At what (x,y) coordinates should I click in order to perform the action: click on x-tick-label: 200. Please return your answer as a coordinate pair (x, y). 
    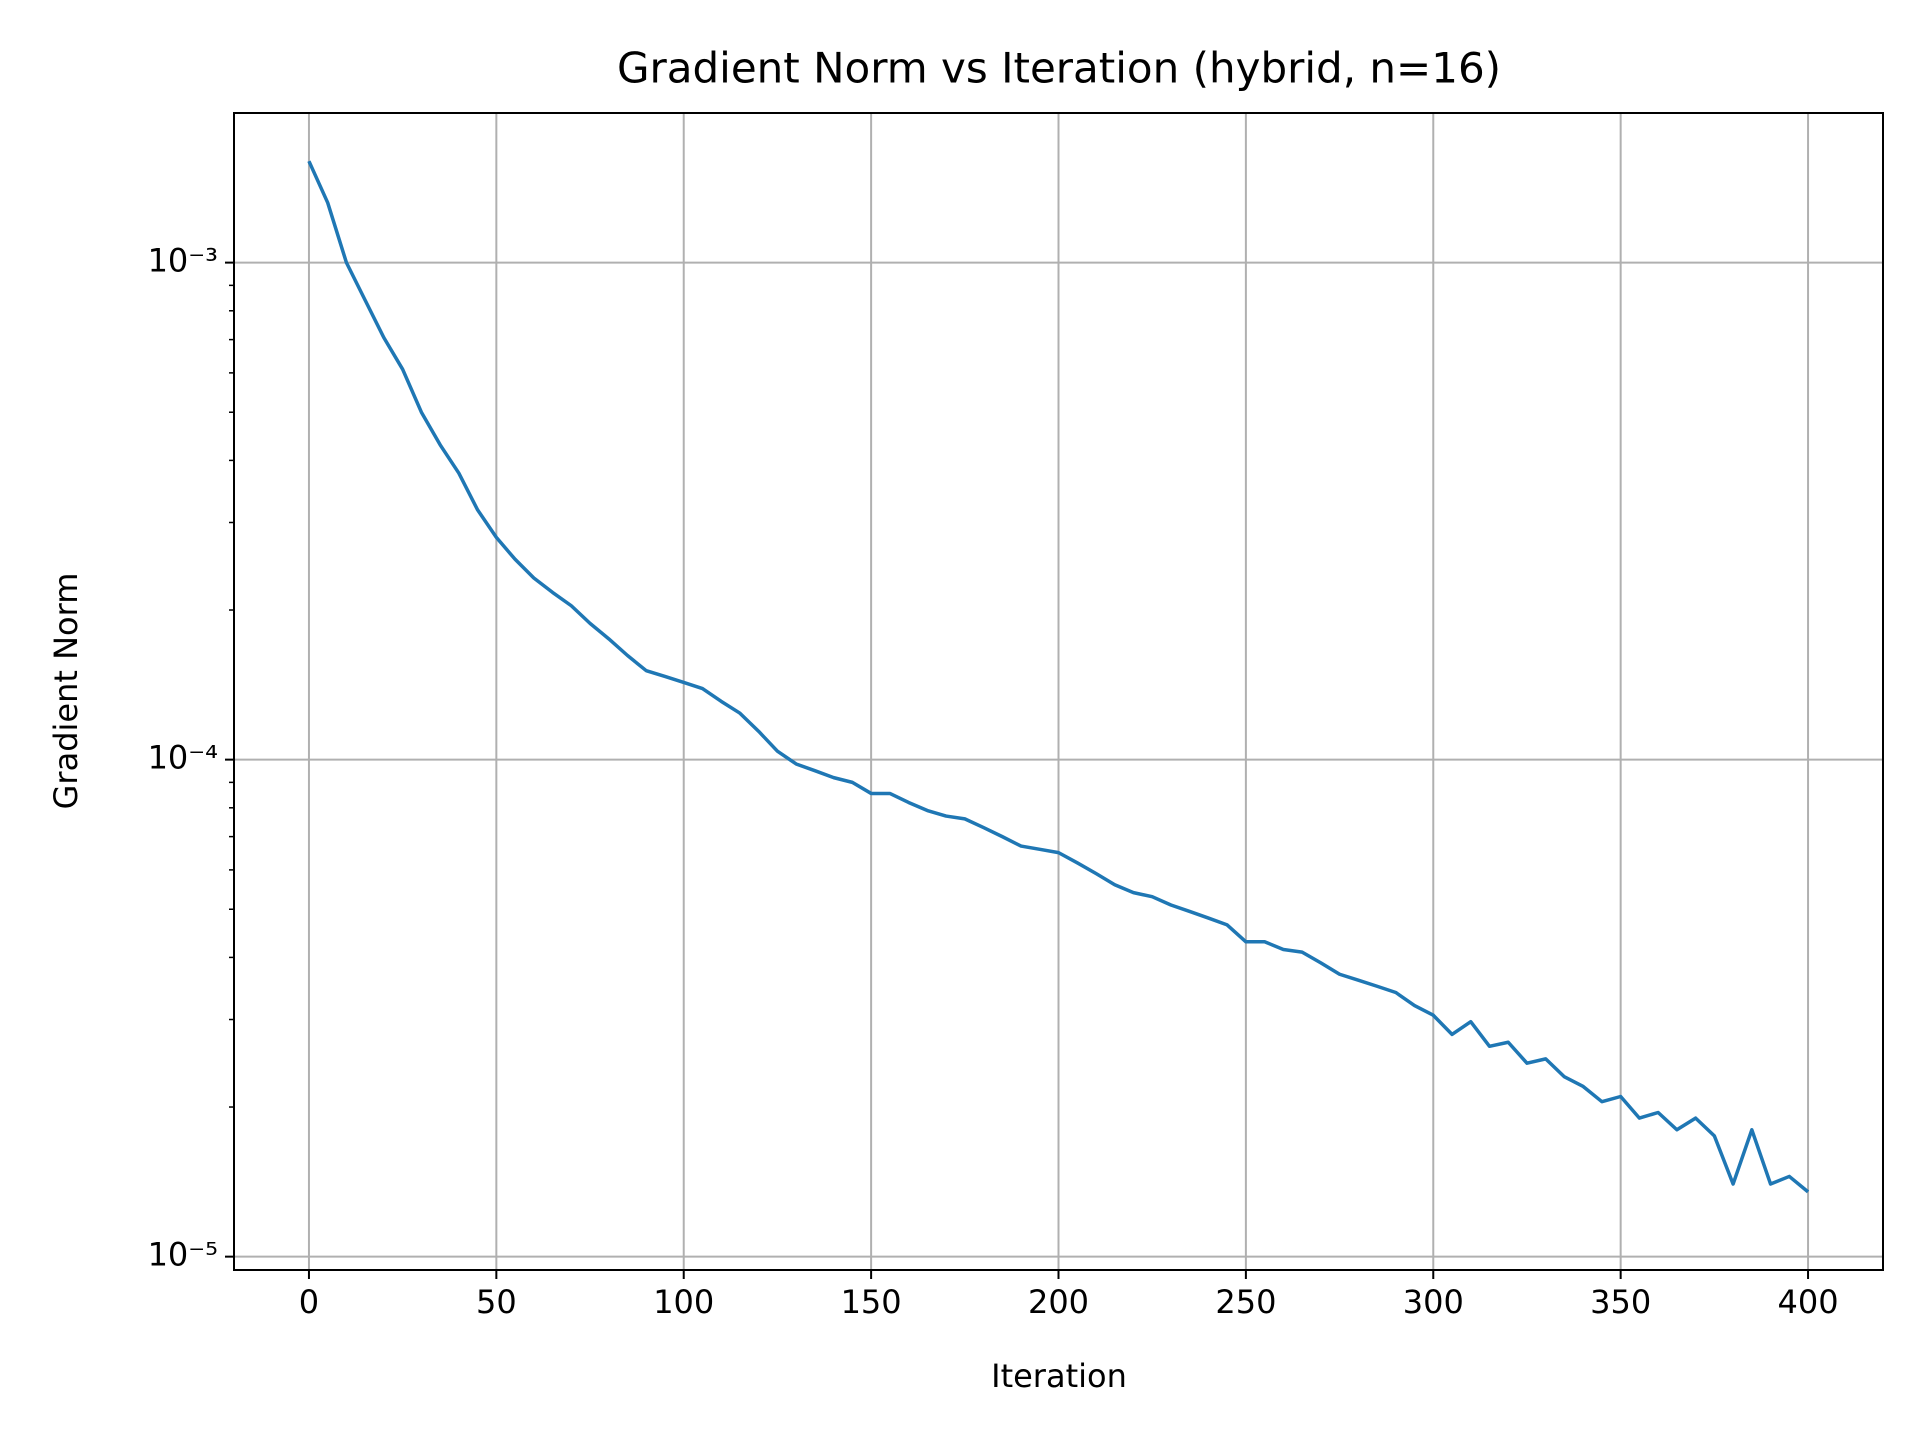
    Looking at the image, I should click on (1058, 1302).